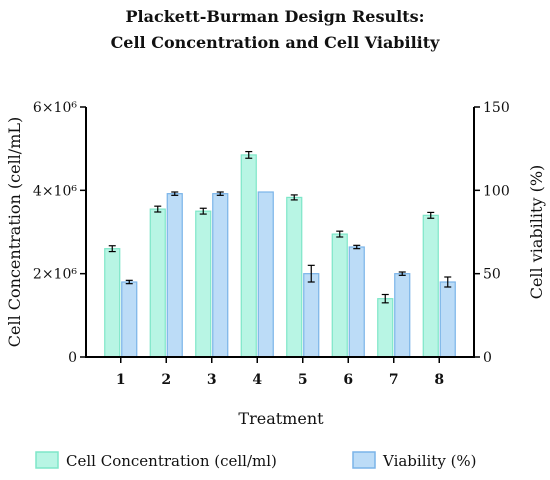 The image size is (550, 480). What do you see at coordinates (14, 232) in the screenshot?
I see `y-axis-left-label: Cell Concentration (cell/mL)` at bounding box center [14, 232].